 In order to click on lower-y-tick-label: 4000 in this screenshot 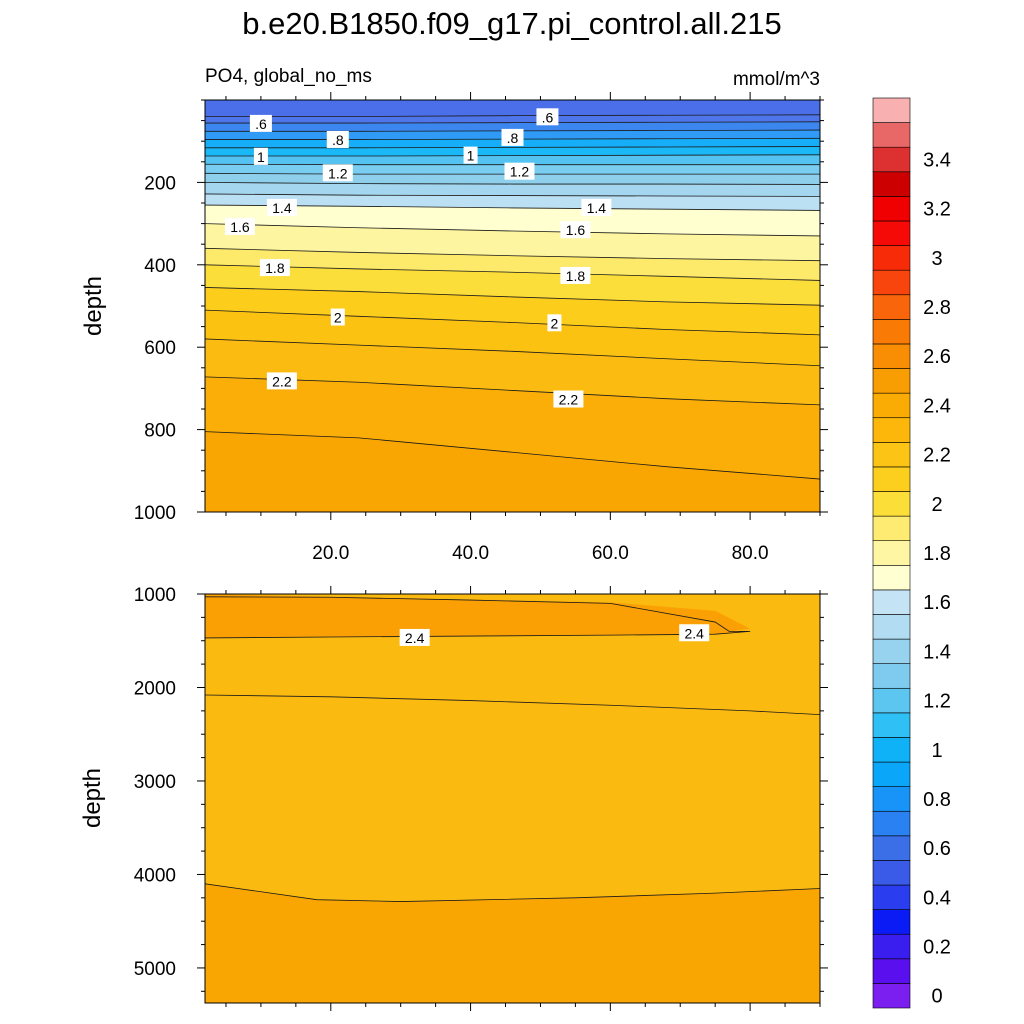, I will do `click(155, 875)`.